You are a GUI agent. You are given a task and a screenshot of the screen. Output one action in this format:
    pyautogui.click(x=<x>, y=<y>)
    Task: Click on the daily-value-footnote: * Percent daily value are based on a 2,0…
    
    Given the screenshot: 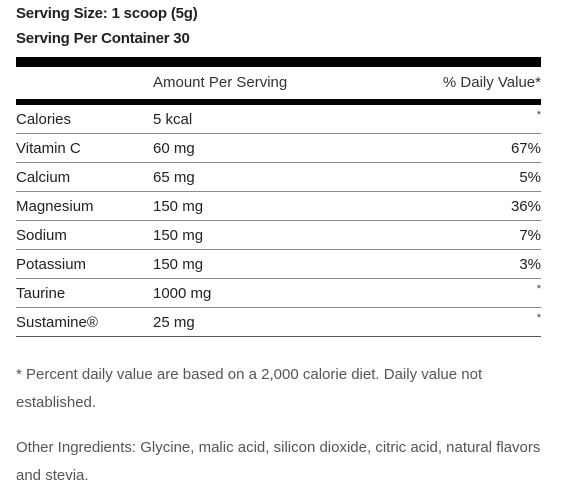 What is the action you would take?
    pyautogui.click(x=249, y=388)
    